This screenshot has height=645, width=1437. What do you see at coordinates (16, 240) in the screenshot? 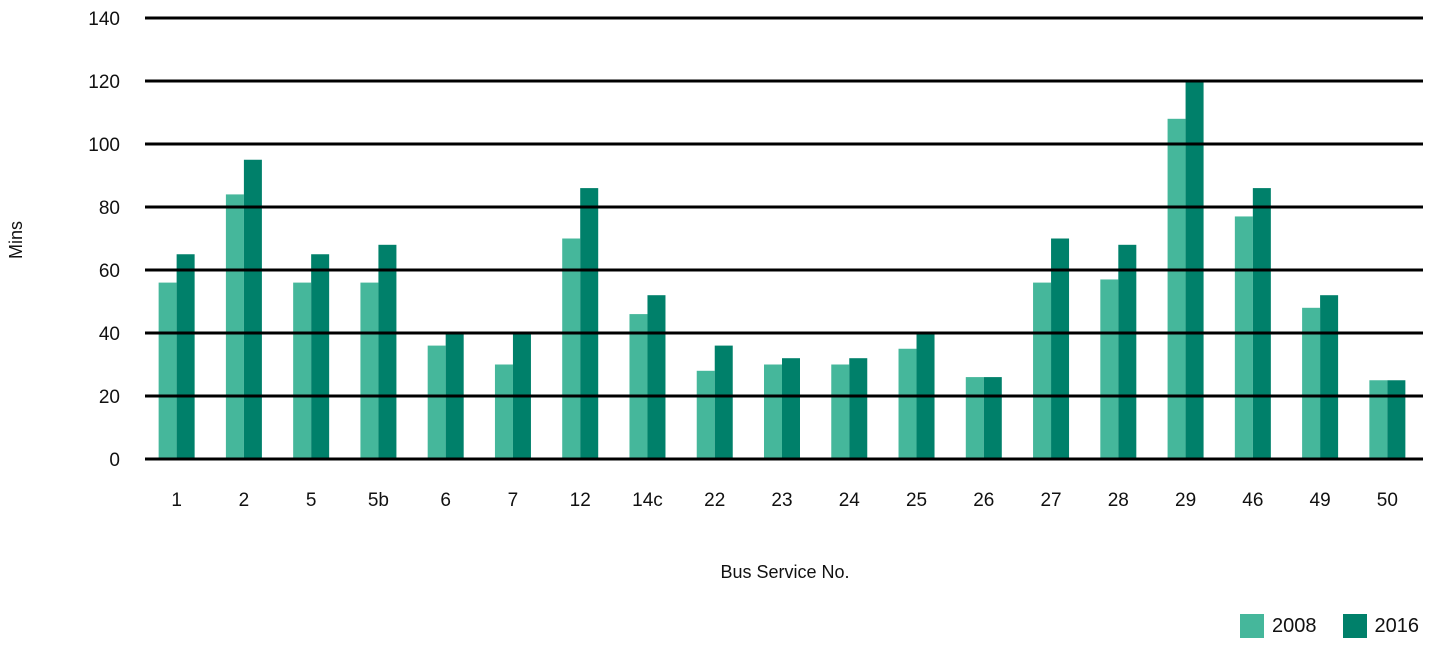
I see `y-axis-title: Mins` at bounding box center [16, 240].